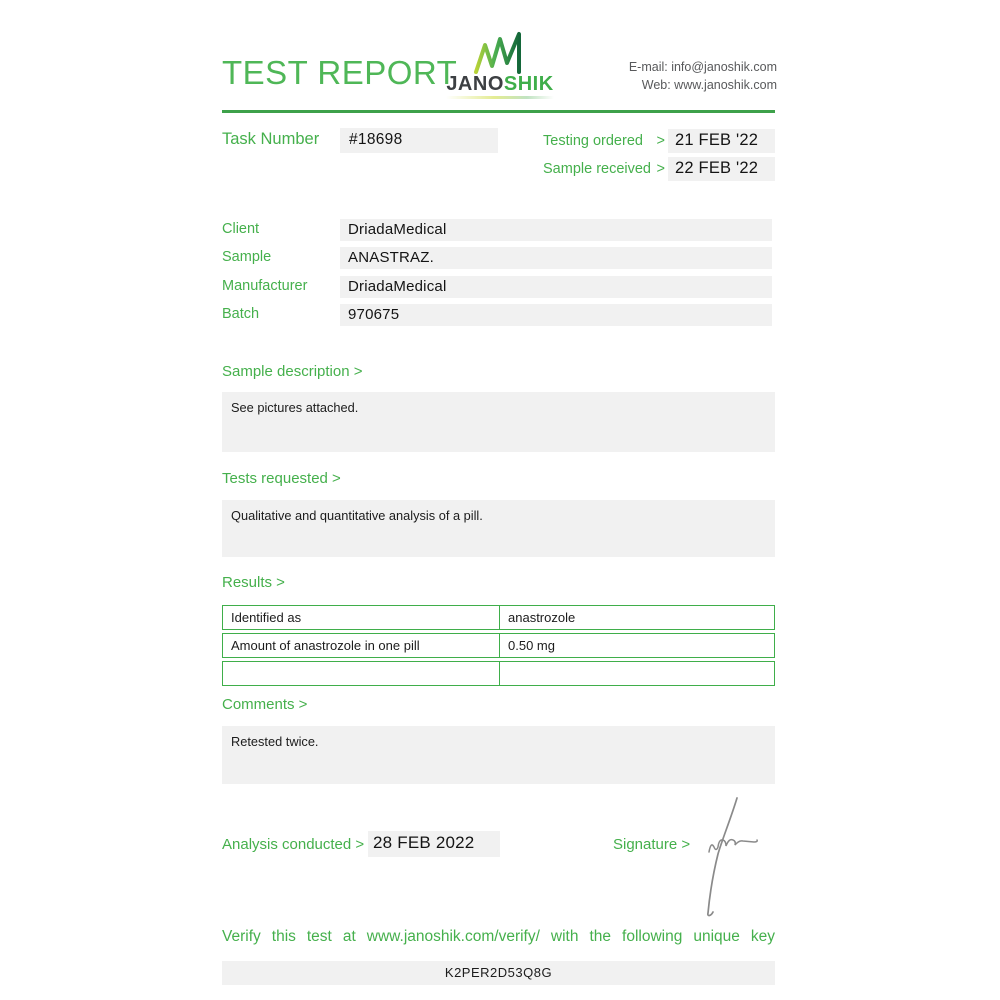 The height and width of the screenshot is (1000, 1000). I want to click on task-number-field: #18698, so click(419, 140).